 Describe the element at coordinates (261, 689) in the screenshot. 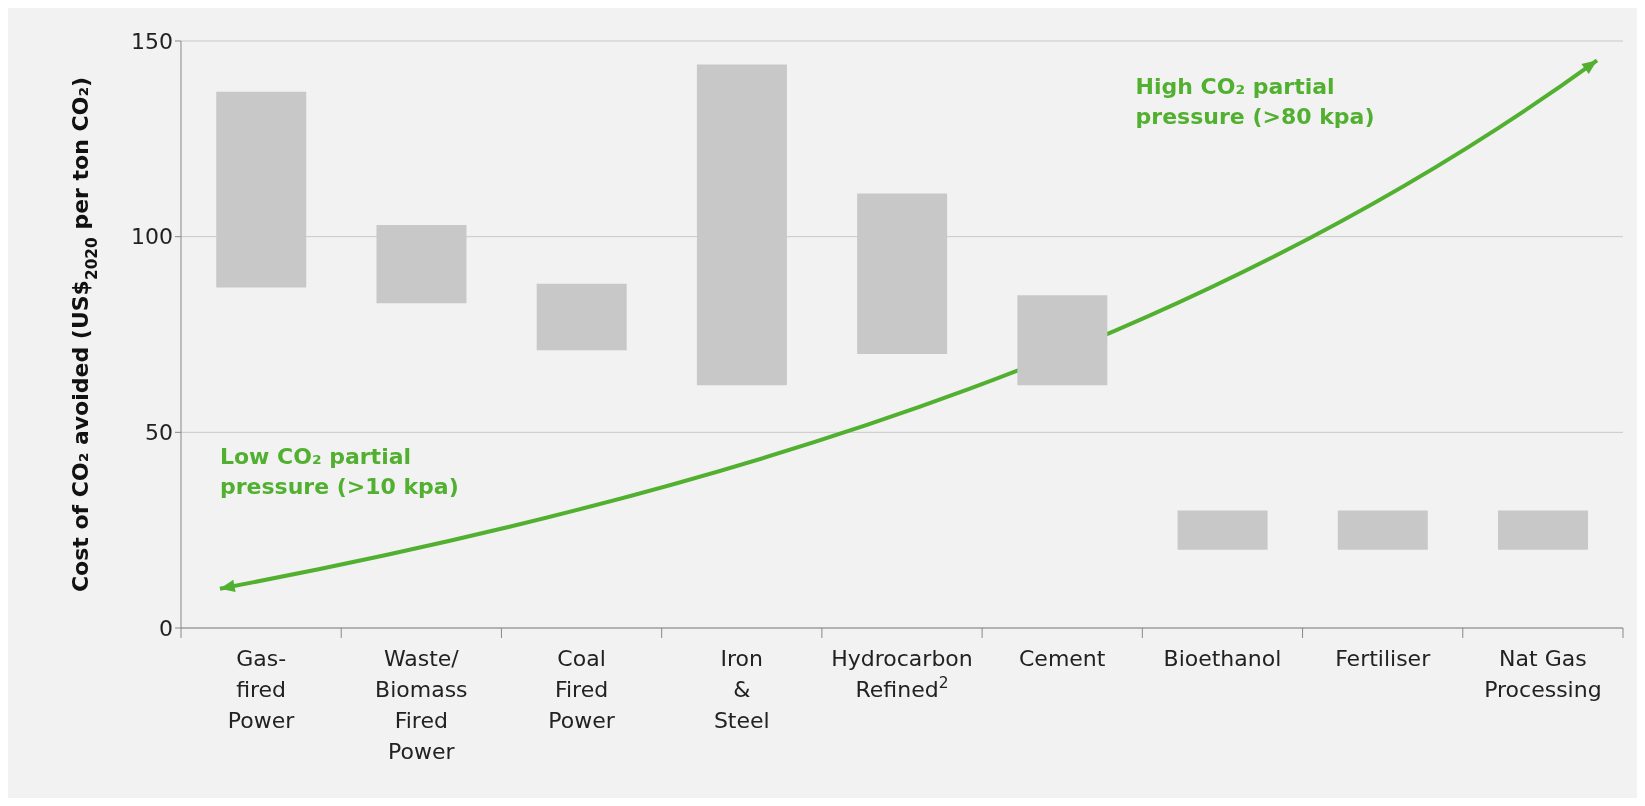

I see `x-tick-label: Gas- fired Power` at that location.